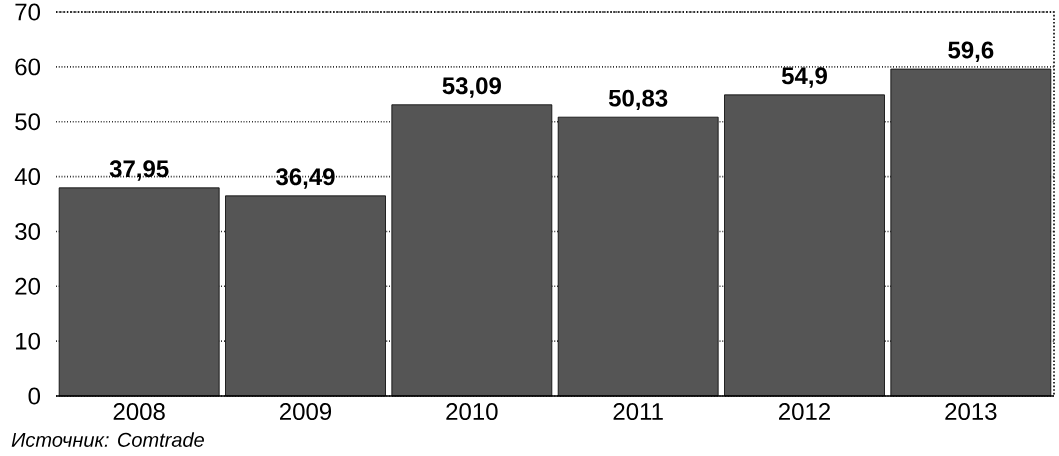 The width and height of the screenshot is (1059, 456). What do you see at coordinates (28, 67) in the screenshot?
I see `y-tick-label: 60` at bounding box center [28, 67].